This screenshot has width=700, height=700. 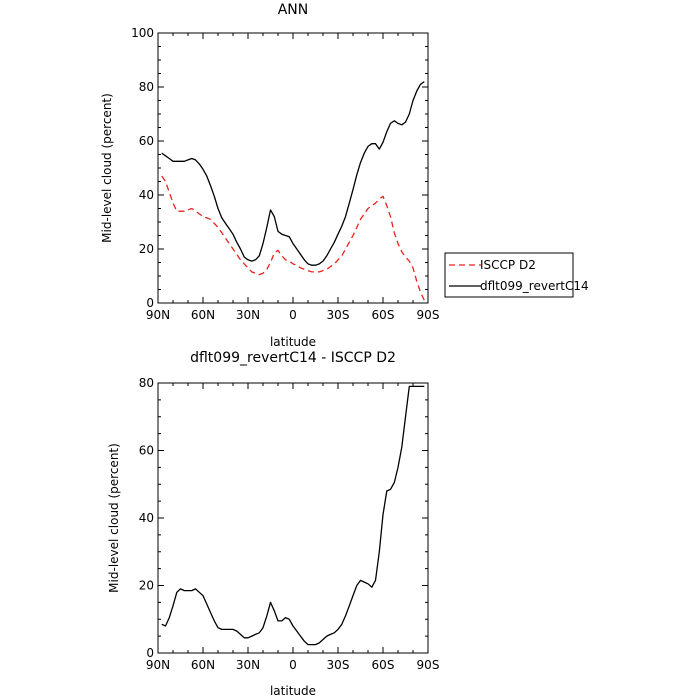 What do you see at coordinates (293, 238) in the screenshot?
I see `series-line-isccp-d2` at bounding box center [293, 238].